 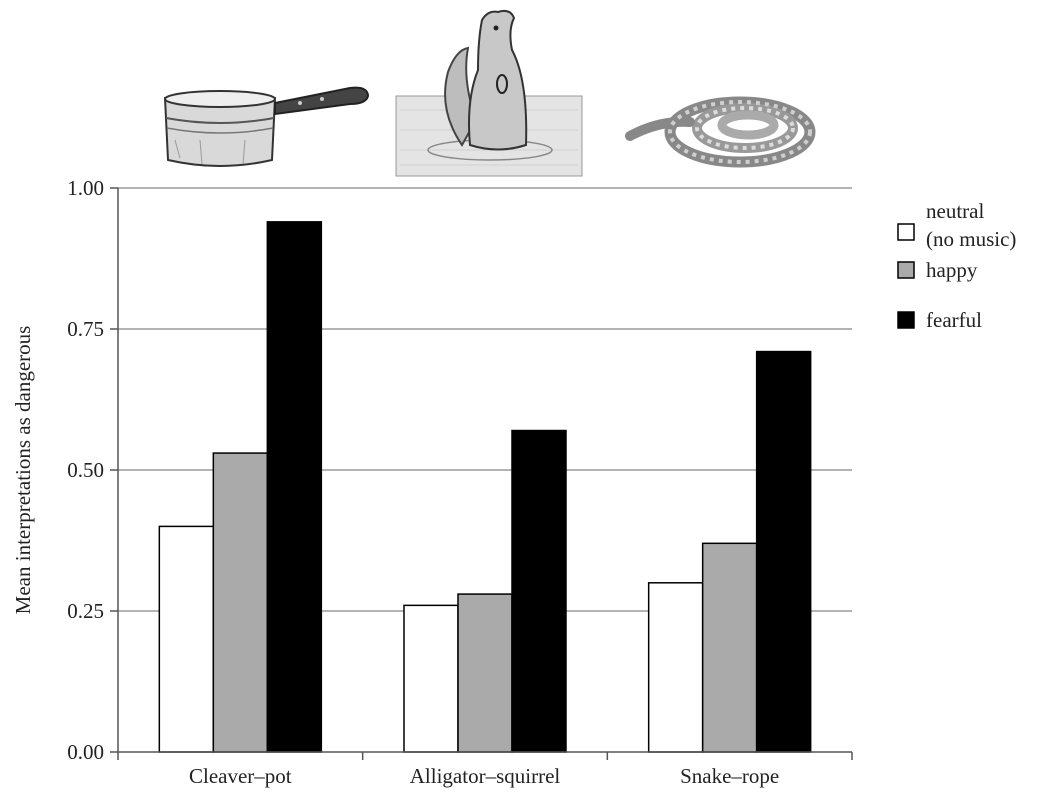 I want to click on legend-swatch-fearful, so click(x=906, y=320).